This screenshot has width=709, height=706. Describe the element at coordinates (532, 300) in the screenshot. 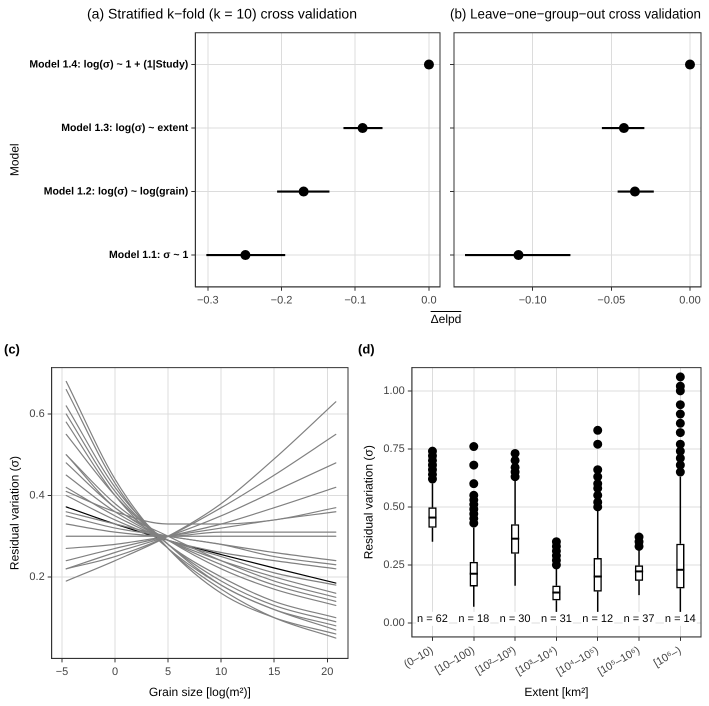

I see `x-tick-label: −0.10` at that location.